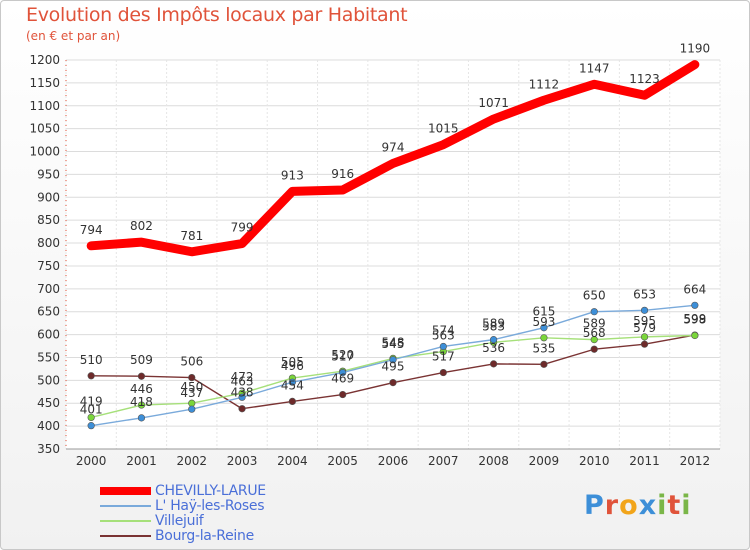 The width and height of the screenshot is (750, 550). What do you see at coordinates (292, 385) in the screenshot?
I see `data-label-bourg-la-reine: 454` at bounding box center [292, 385].